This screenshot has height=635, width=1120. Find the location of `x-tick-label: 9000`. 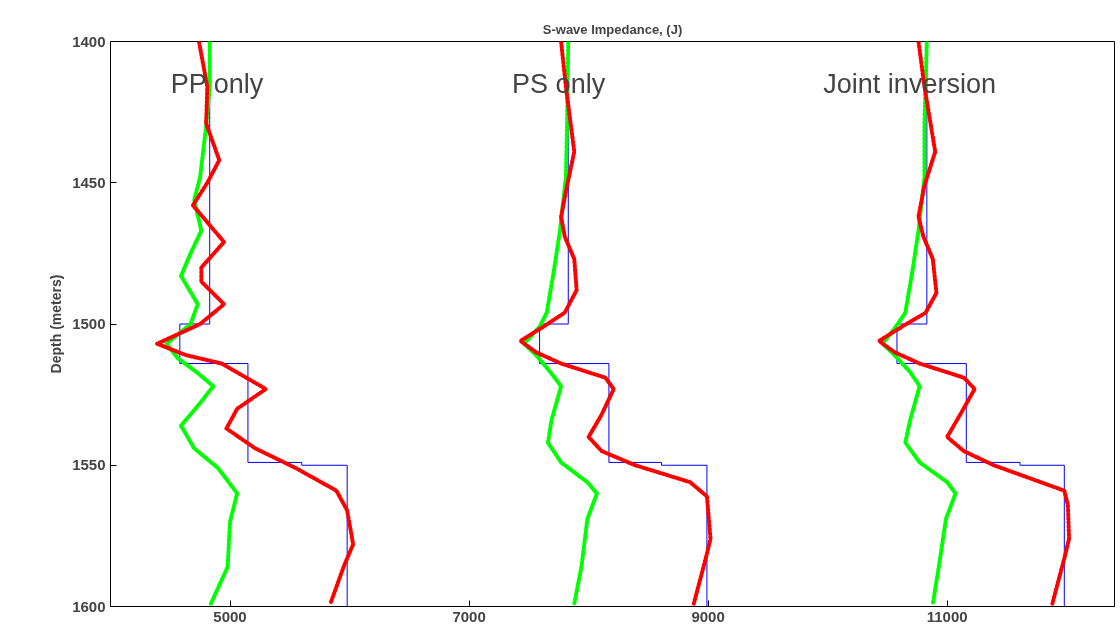

x-tick-label: 9000 is located at coordinates (708, 616).